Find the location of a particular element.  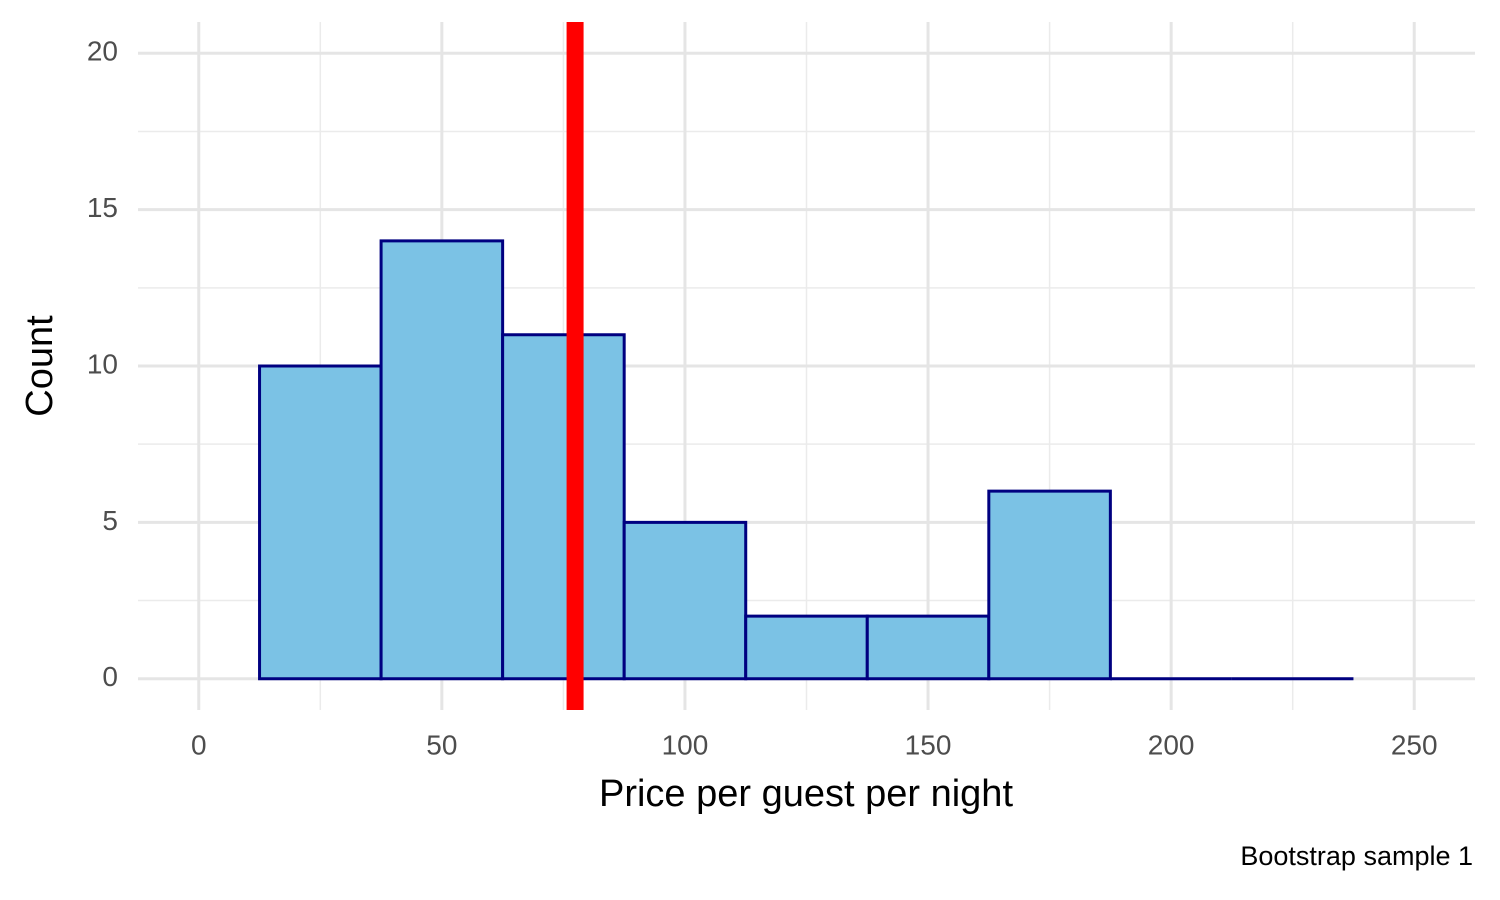

x-tick-label: 100 is located at coordinates (685, 744).